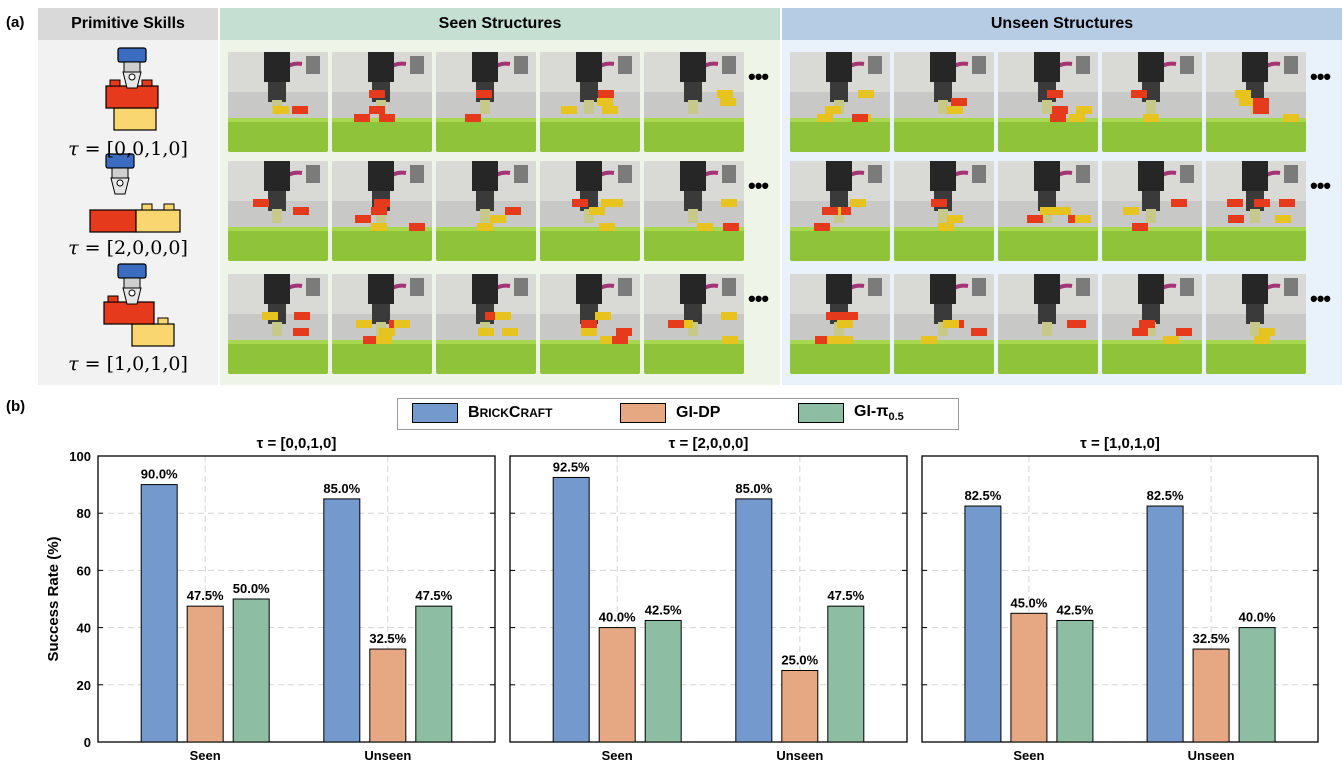  Describe the element at coordinates (482, 413) in the screenshot. I see `legend-item-brickcraft: BRICKCRAFT` at that location.